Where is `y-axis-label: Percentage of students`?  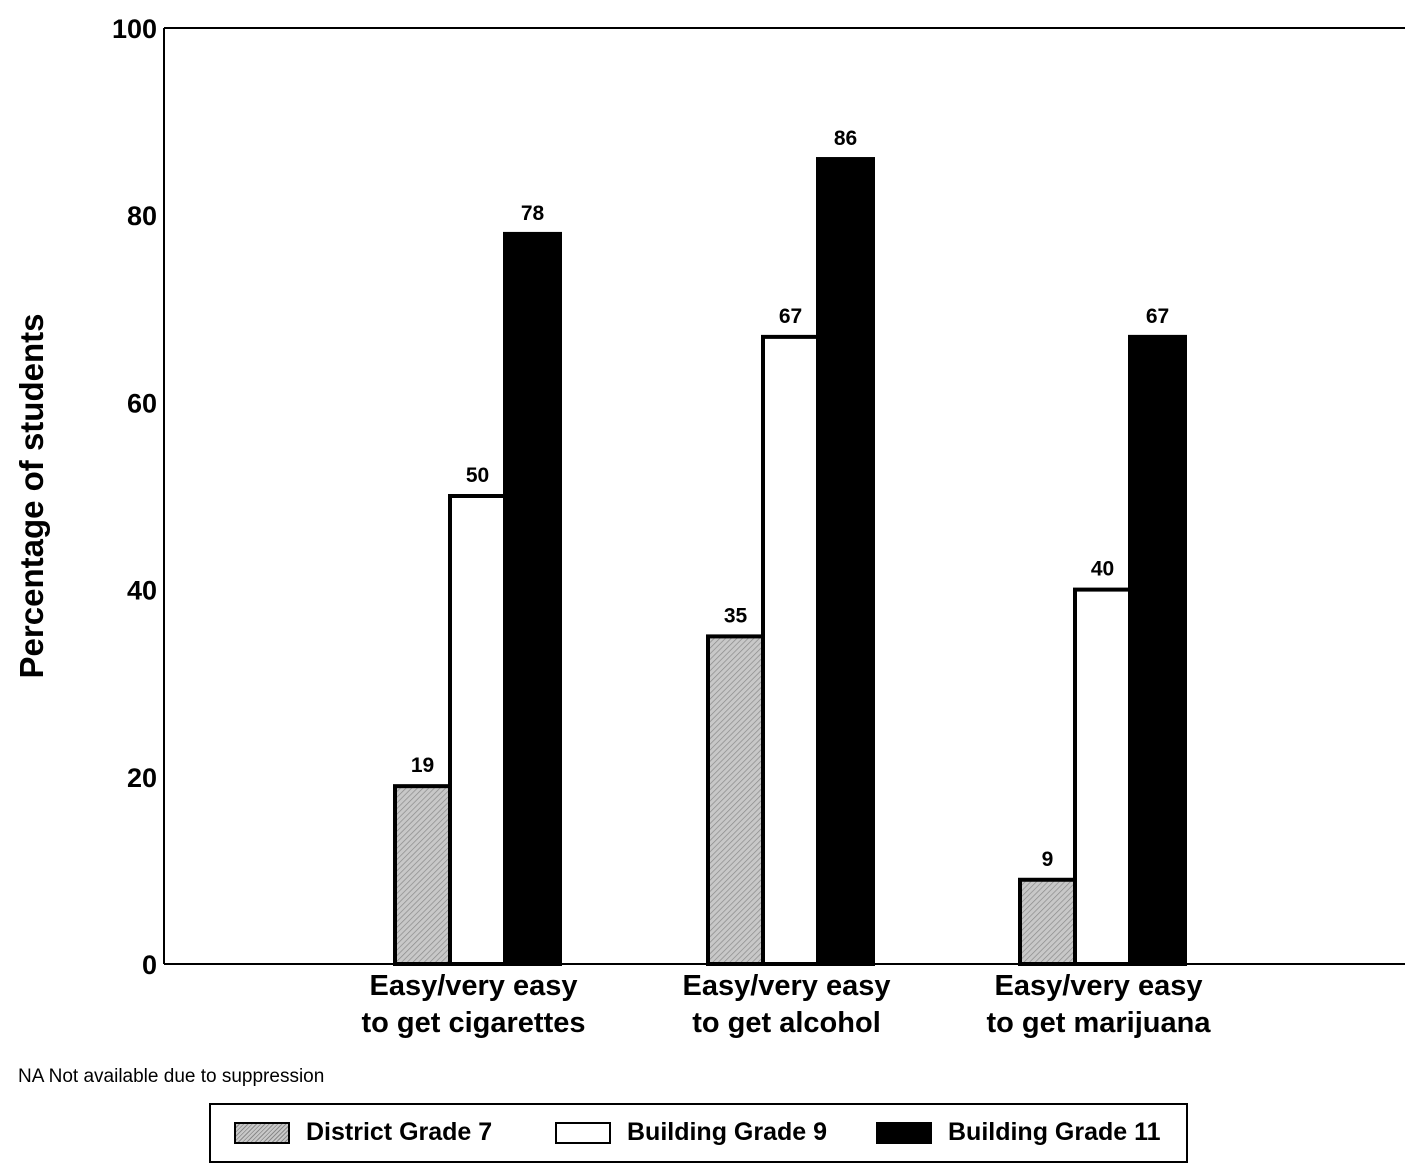
y-axis-label: Percentage of students is located at coordinates (31, 496).